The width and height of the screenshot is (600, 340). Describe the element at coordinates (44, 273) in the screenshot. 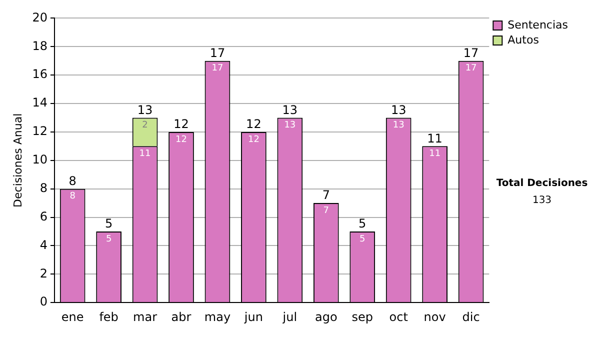

I see `y-tick-label: 2` at that location.